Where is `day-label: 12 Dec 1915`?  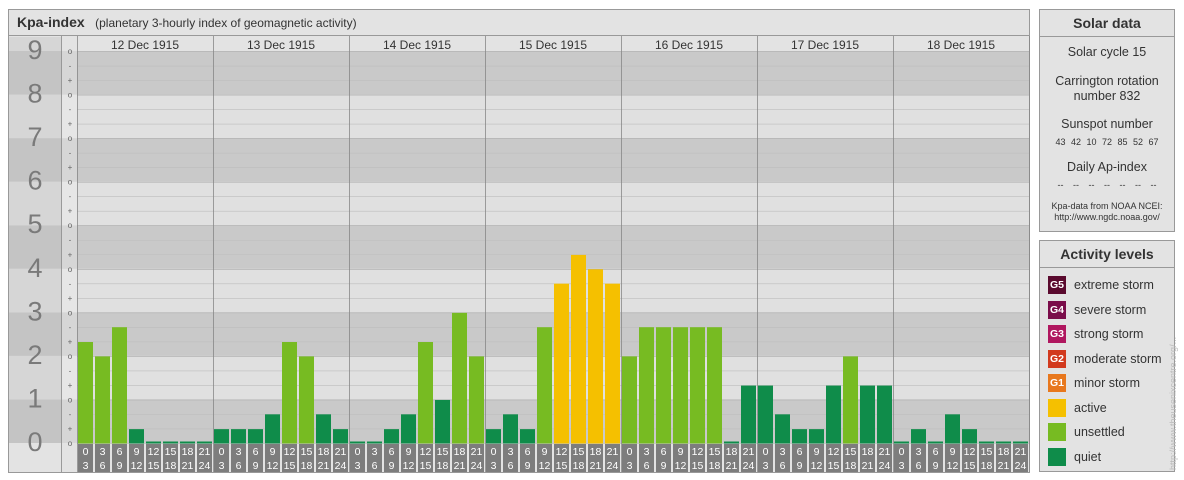
day-label: 12 Dec 1915 is located at coordinates (145, 45).